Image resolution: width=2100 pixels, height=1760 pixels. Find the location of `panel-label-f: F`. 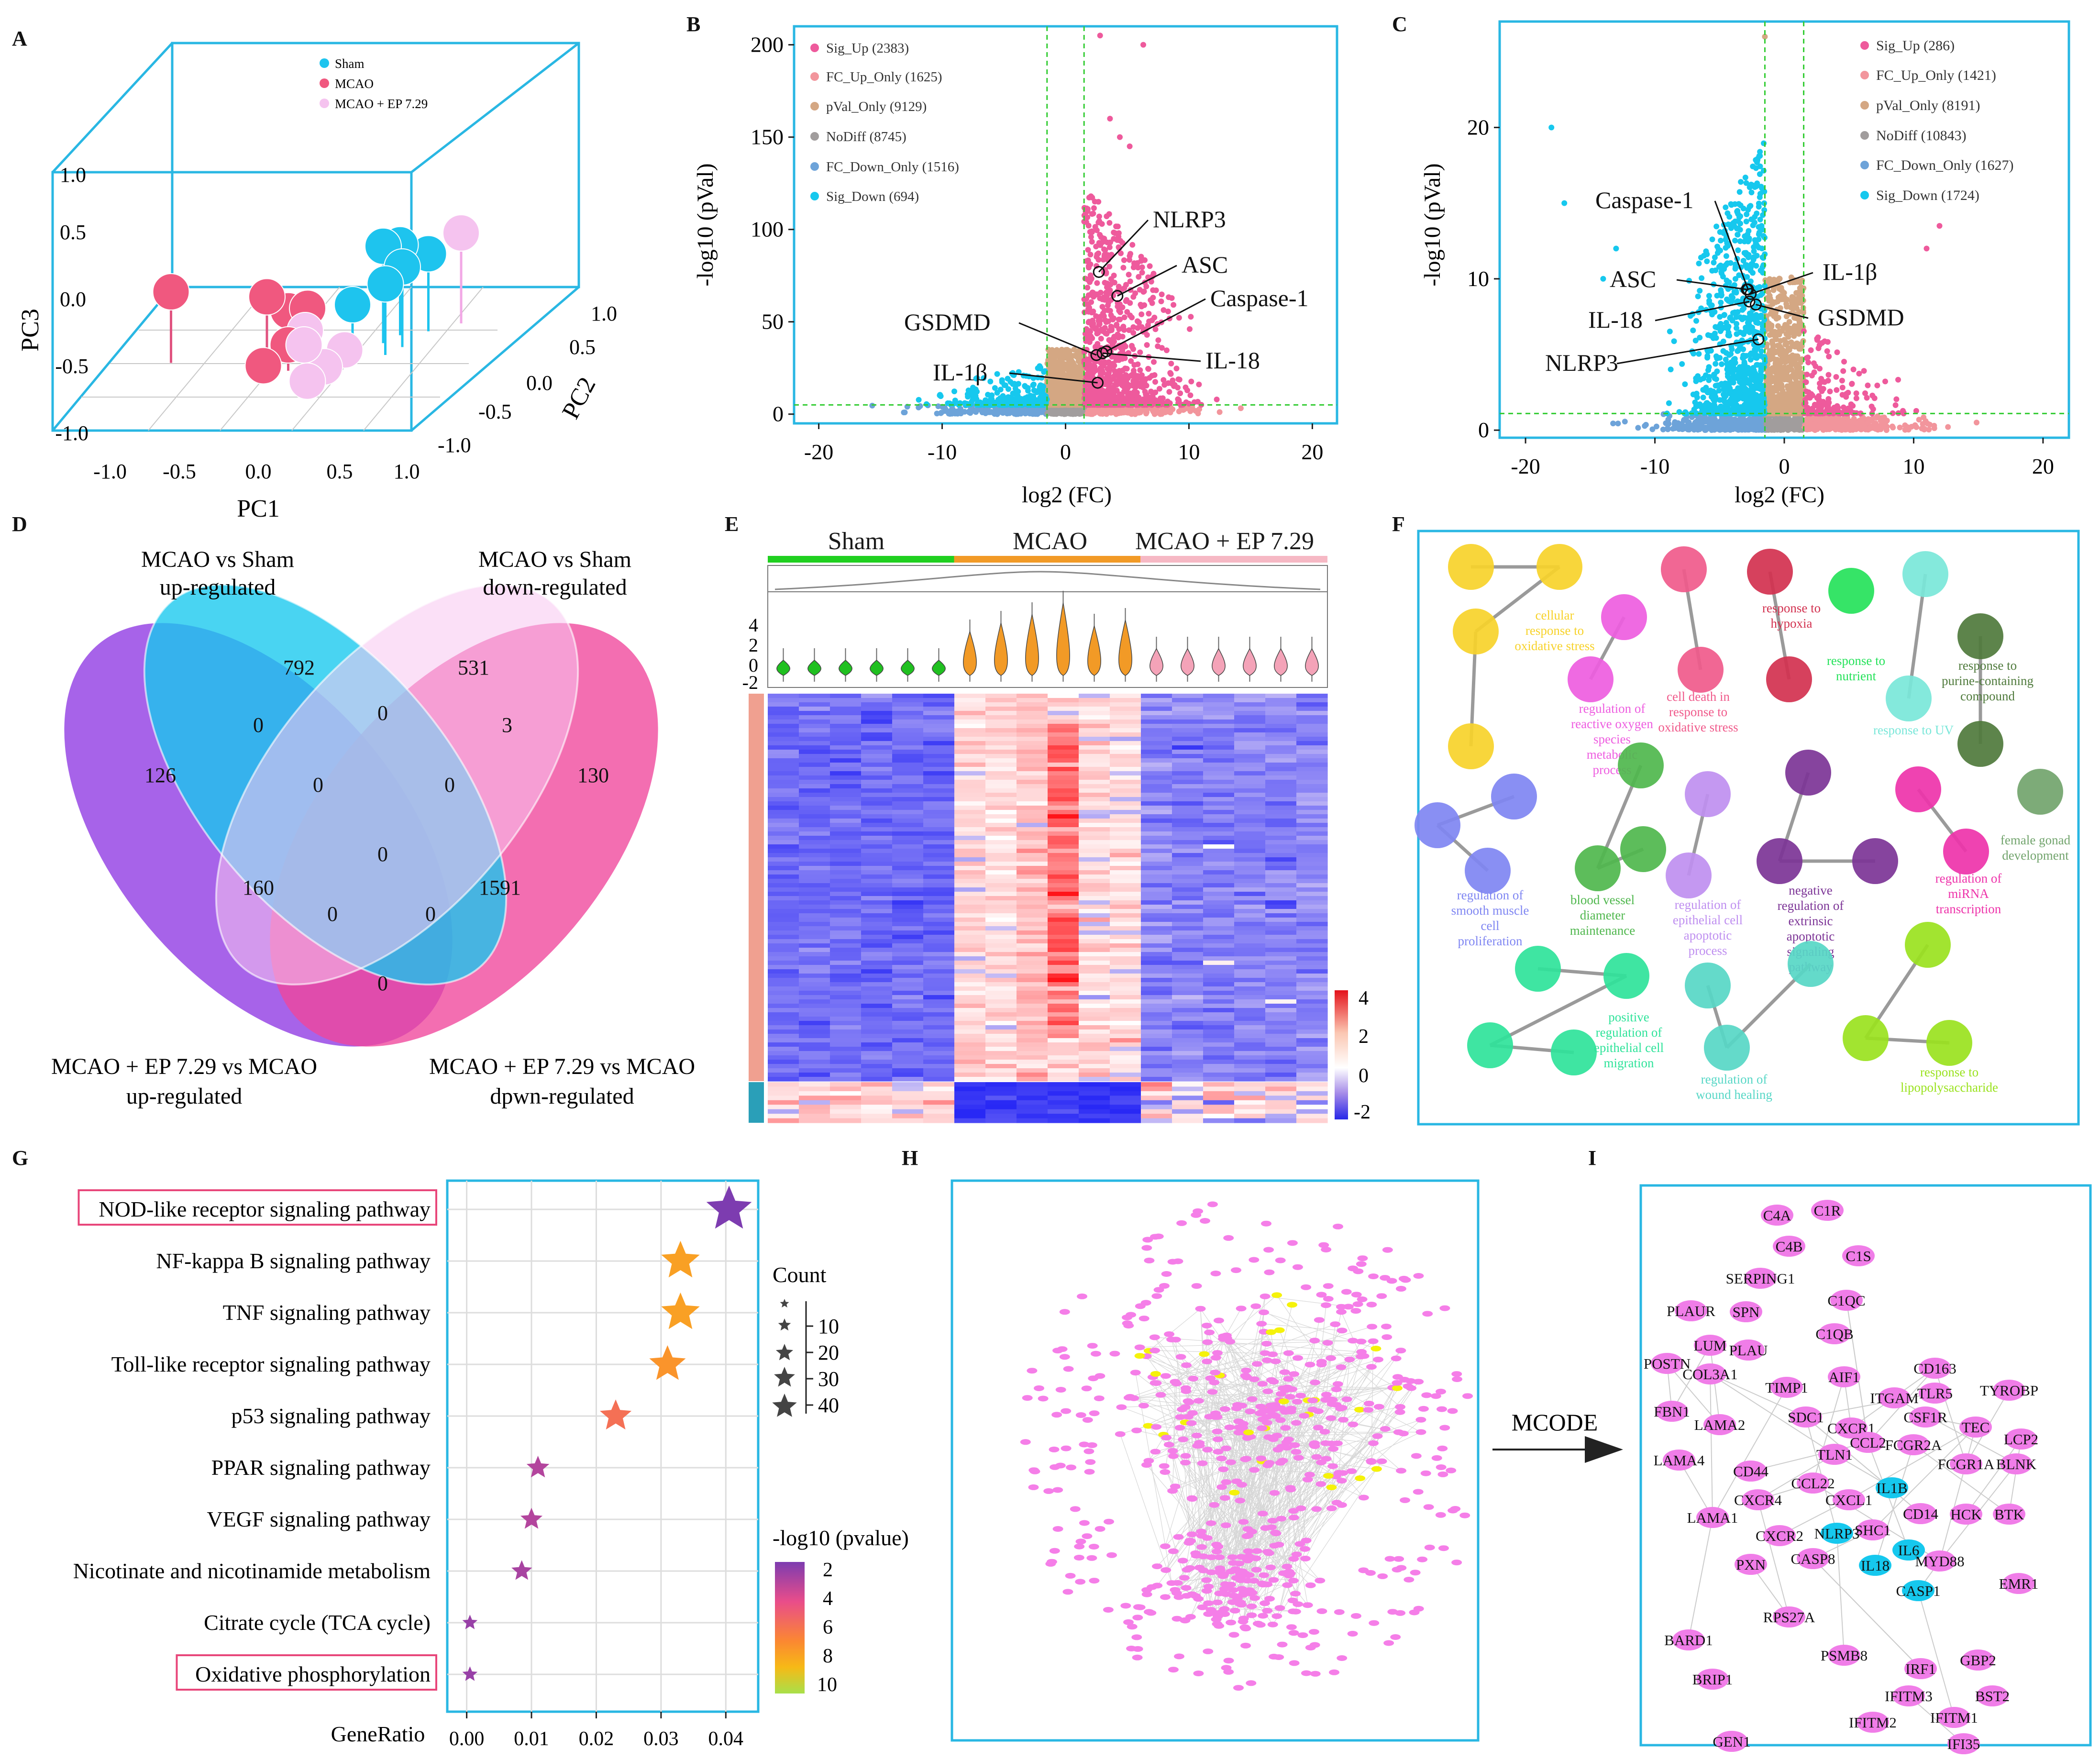

panel-label-f: F is located at coordinates (1398, 524).